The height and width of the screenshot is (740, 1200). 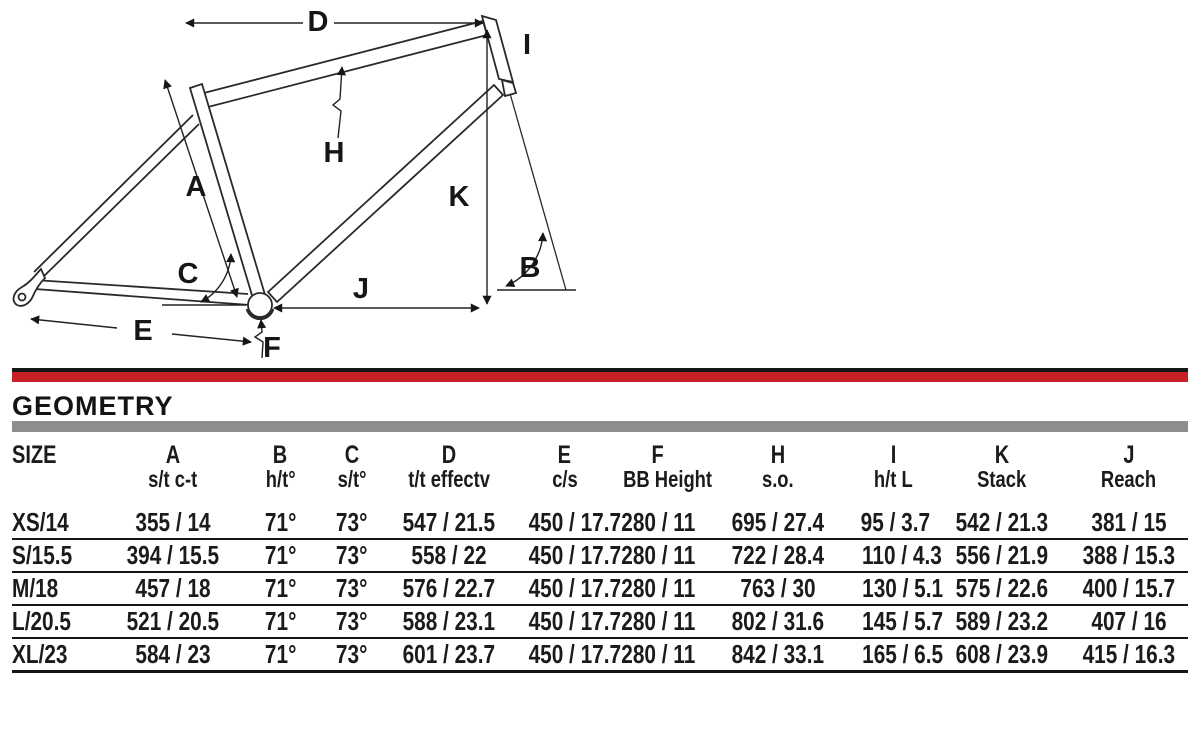 What do you see at coordinates (40, 654) in the screenshot?
I see `size-cell: XL/23` at bounding box center [40, 654].